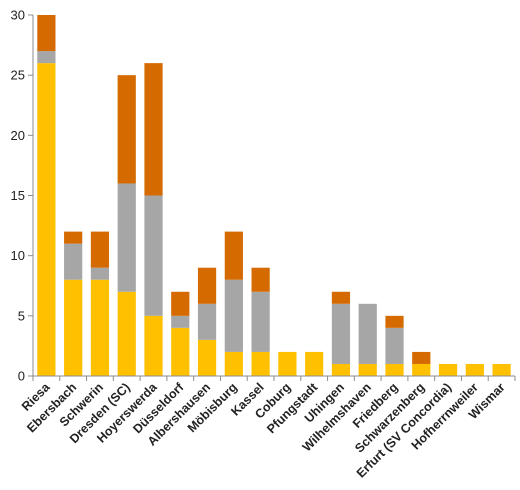 This screenshot has width=520, height=490. Describe the element at coordinates (21, 376) in the screenshot. I see `y-tick-label: 0` at that location.